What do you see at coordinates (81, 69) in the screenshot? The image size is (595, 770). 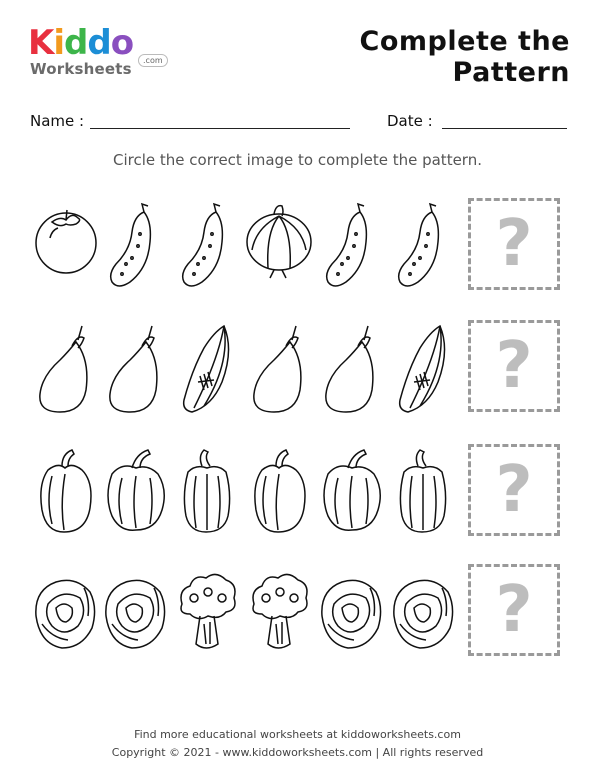 I see `logo-subtitle: Worksheets` at bounding box center [81, 69].